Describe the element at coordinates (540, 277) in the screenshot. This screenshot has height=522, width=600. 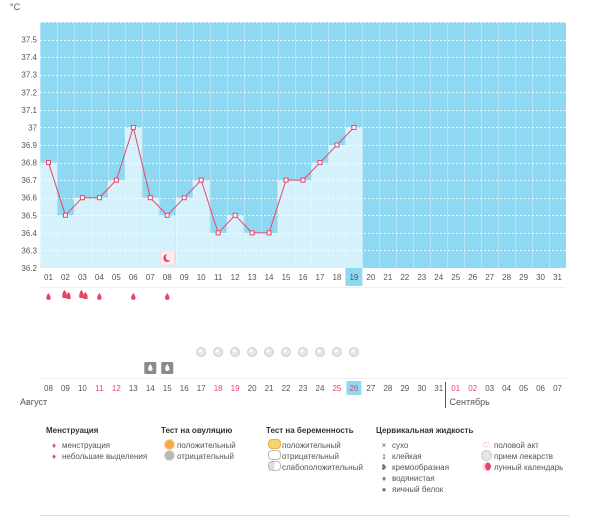
I see `day-label: 30` at that location.